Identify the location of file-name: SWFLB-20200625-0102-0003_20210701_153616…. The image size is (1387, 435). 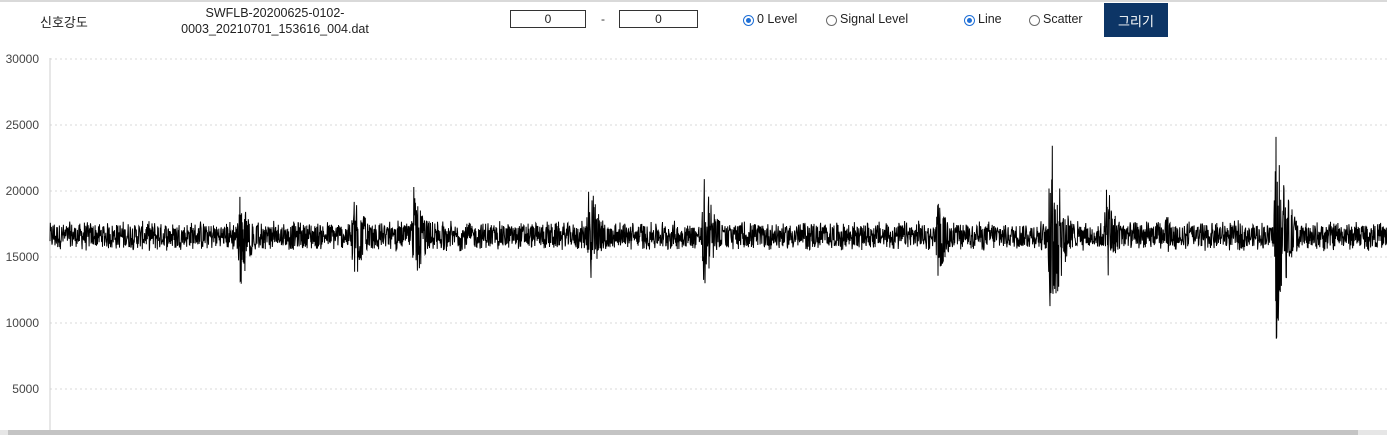
(275, 21).